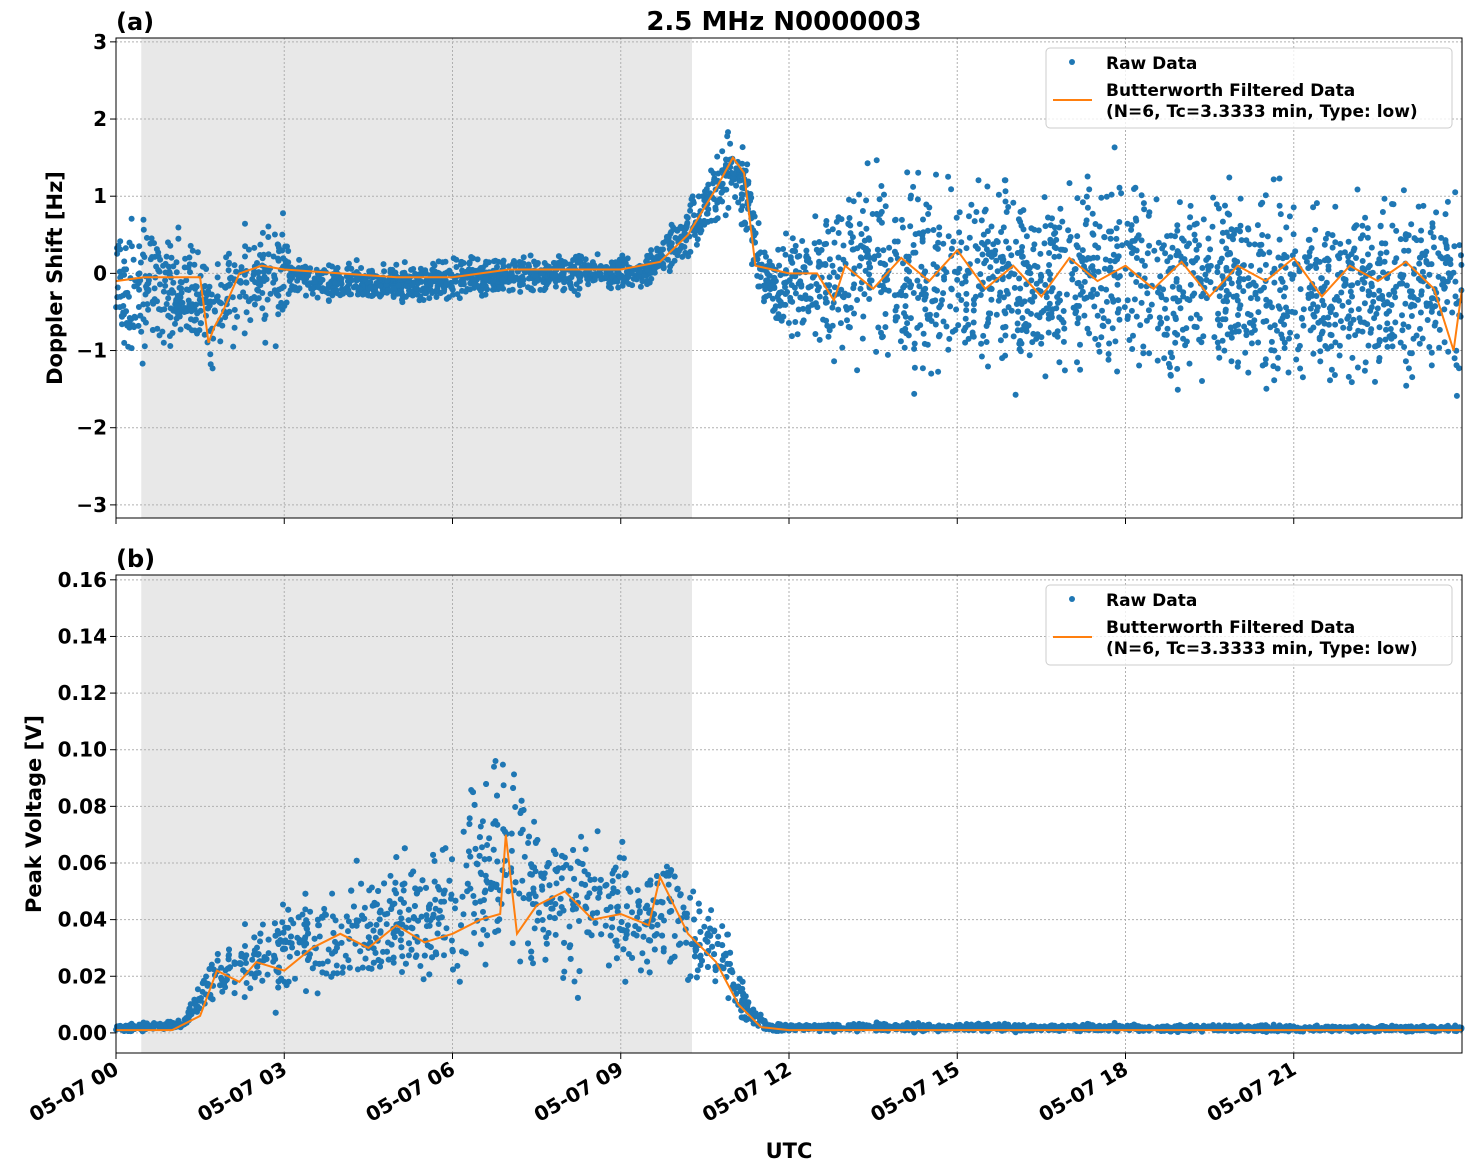 The width and height of the screenshot is (1471, 1176). What do you see at coordinates (1072, 62) in the screenshot?
I see `legend-marker-raw` at bounding box center [1072, 62].